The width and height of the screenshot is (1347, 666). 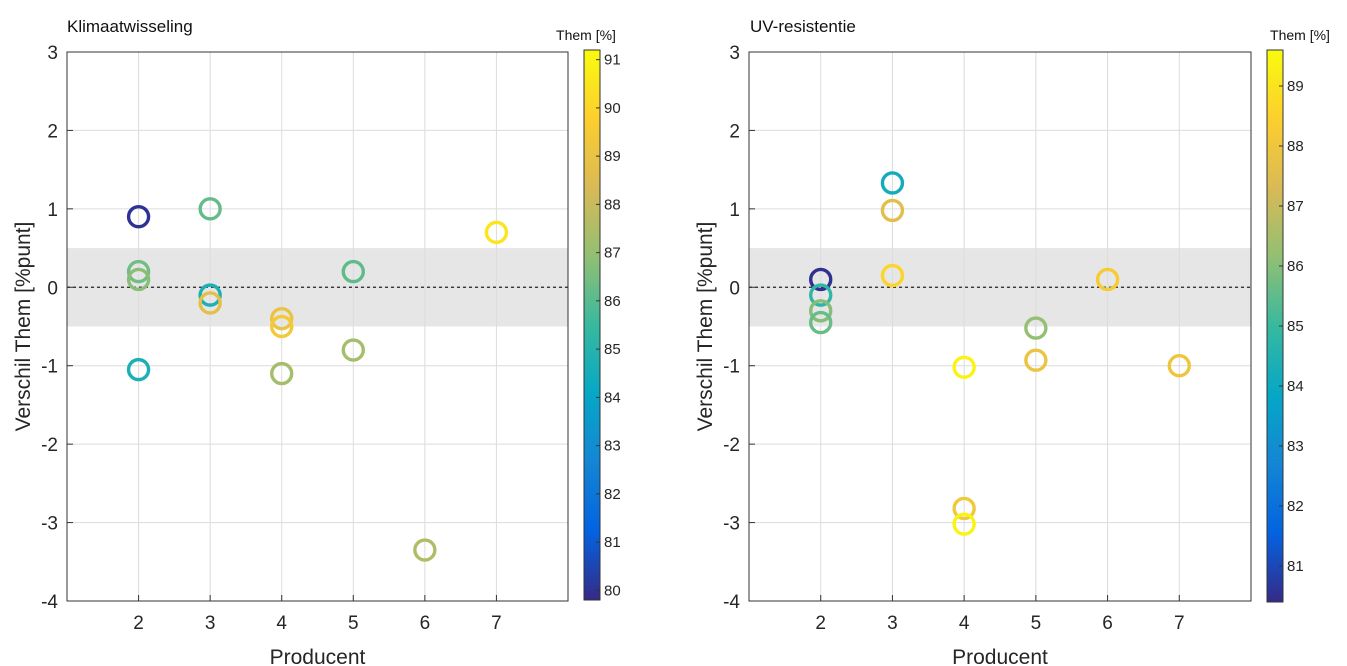 What do you see at coordinates (612, 108) in the screenshot?
I see `colorbar-tick-label: 90` at bounding box center [612, 108].